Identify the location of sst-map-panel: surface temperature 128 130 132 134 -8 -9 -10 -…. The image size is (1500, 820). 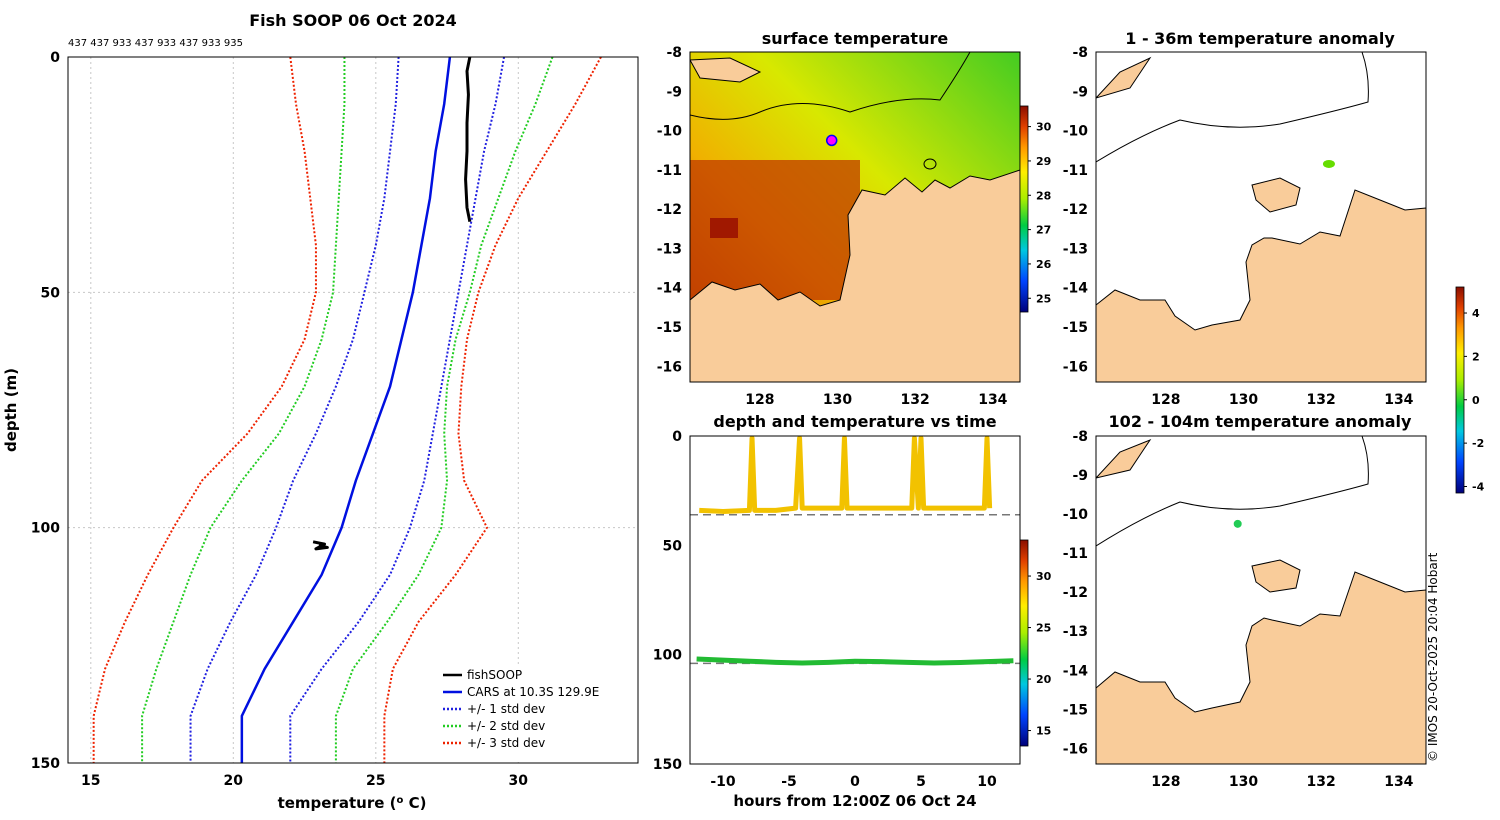
(854, 218).